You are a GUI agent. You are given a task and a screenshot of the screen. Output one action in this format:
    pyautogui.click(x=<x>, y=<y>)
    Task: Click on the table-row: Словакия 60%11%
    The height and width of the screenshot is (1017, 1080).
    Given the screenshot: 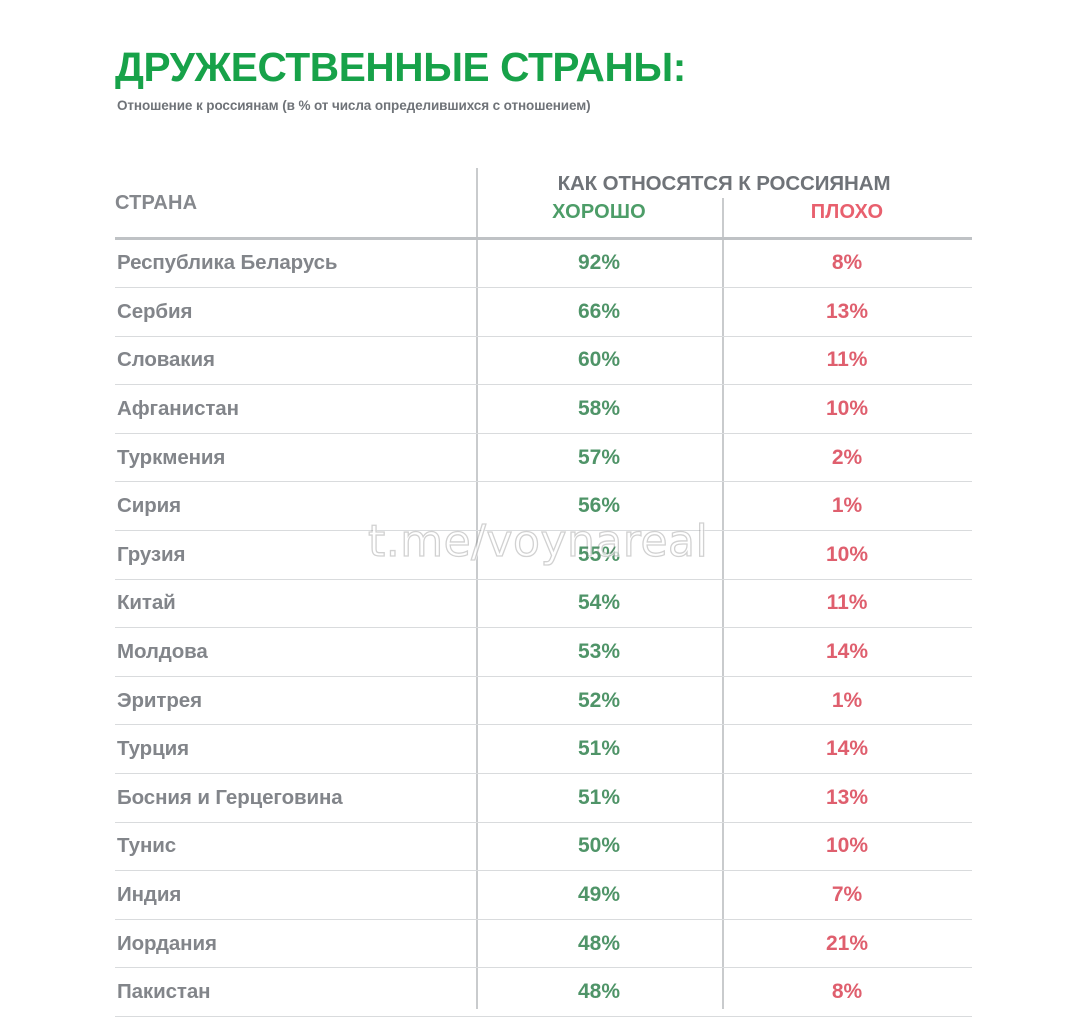 What is the action you would take?
    pyautogui.click(x=543, y=361)
    